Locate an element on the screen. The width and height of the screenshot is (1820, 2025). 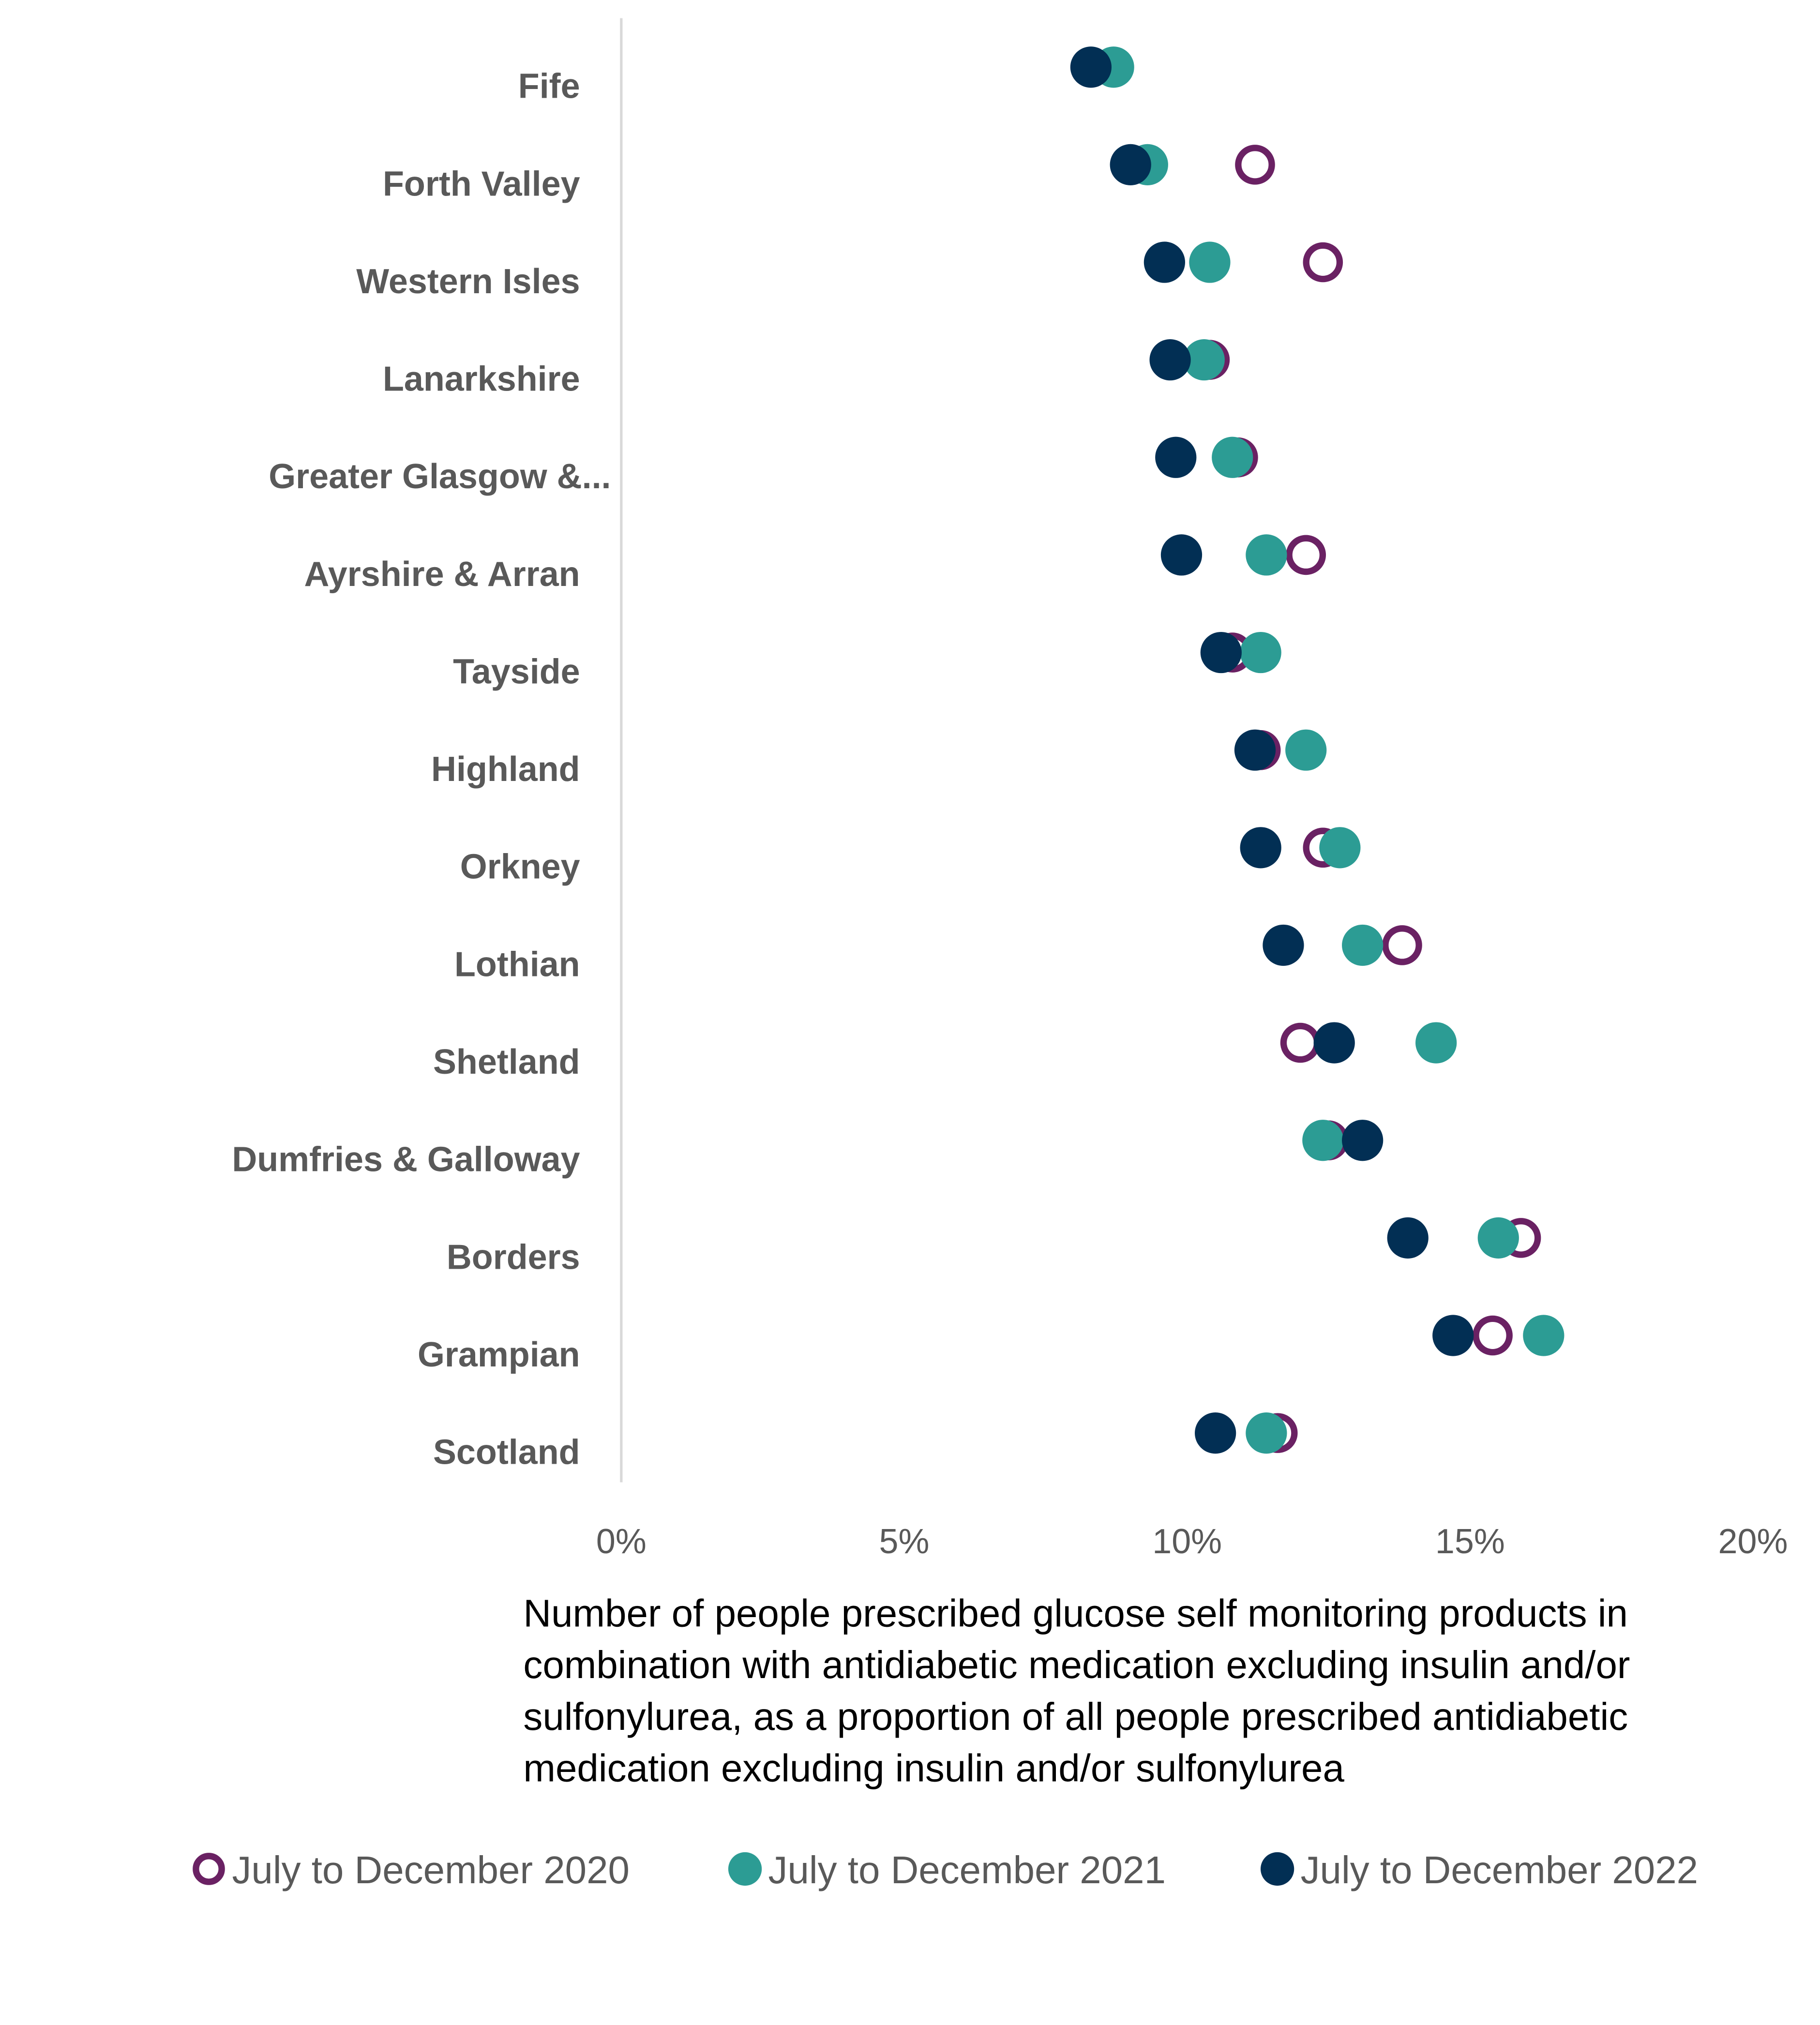
x-tick-label: 5% is located at coordinates (904, 1542).